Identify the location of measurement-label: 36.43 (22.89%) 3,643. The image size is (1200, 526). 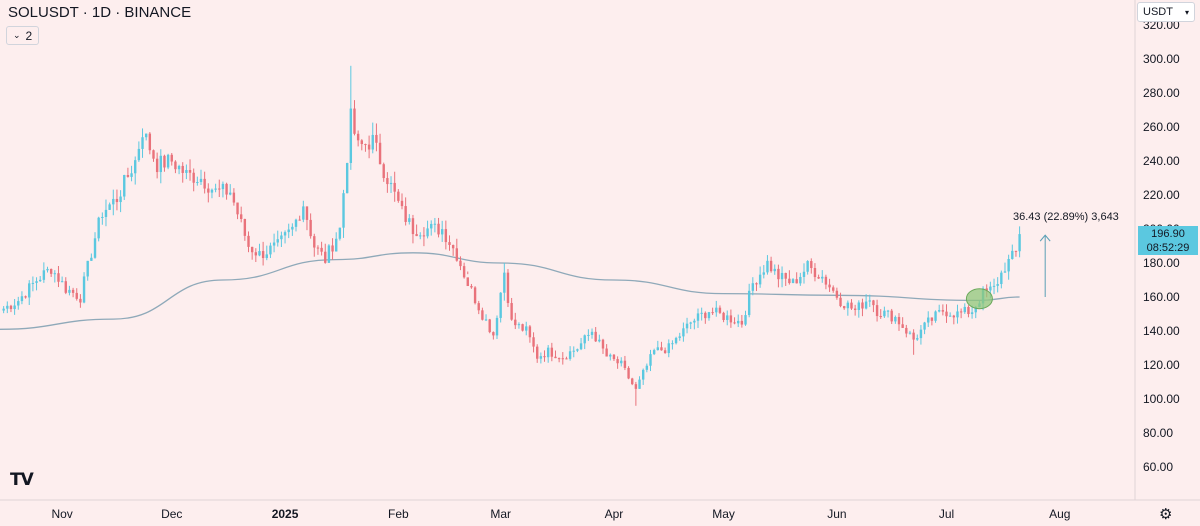
(1066, 217).